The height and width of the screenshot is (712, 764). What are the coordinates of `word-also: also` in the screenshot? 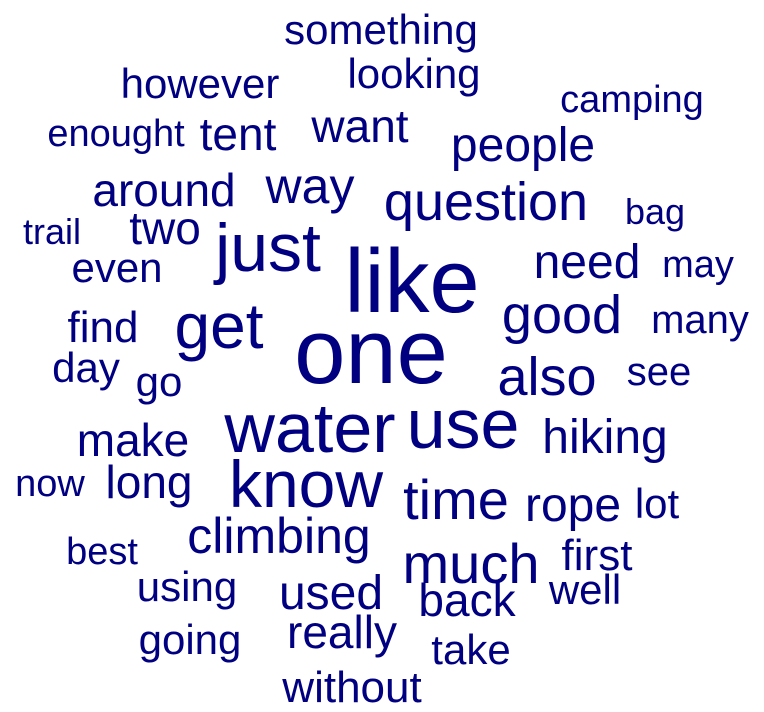 It's located at (547, 377).